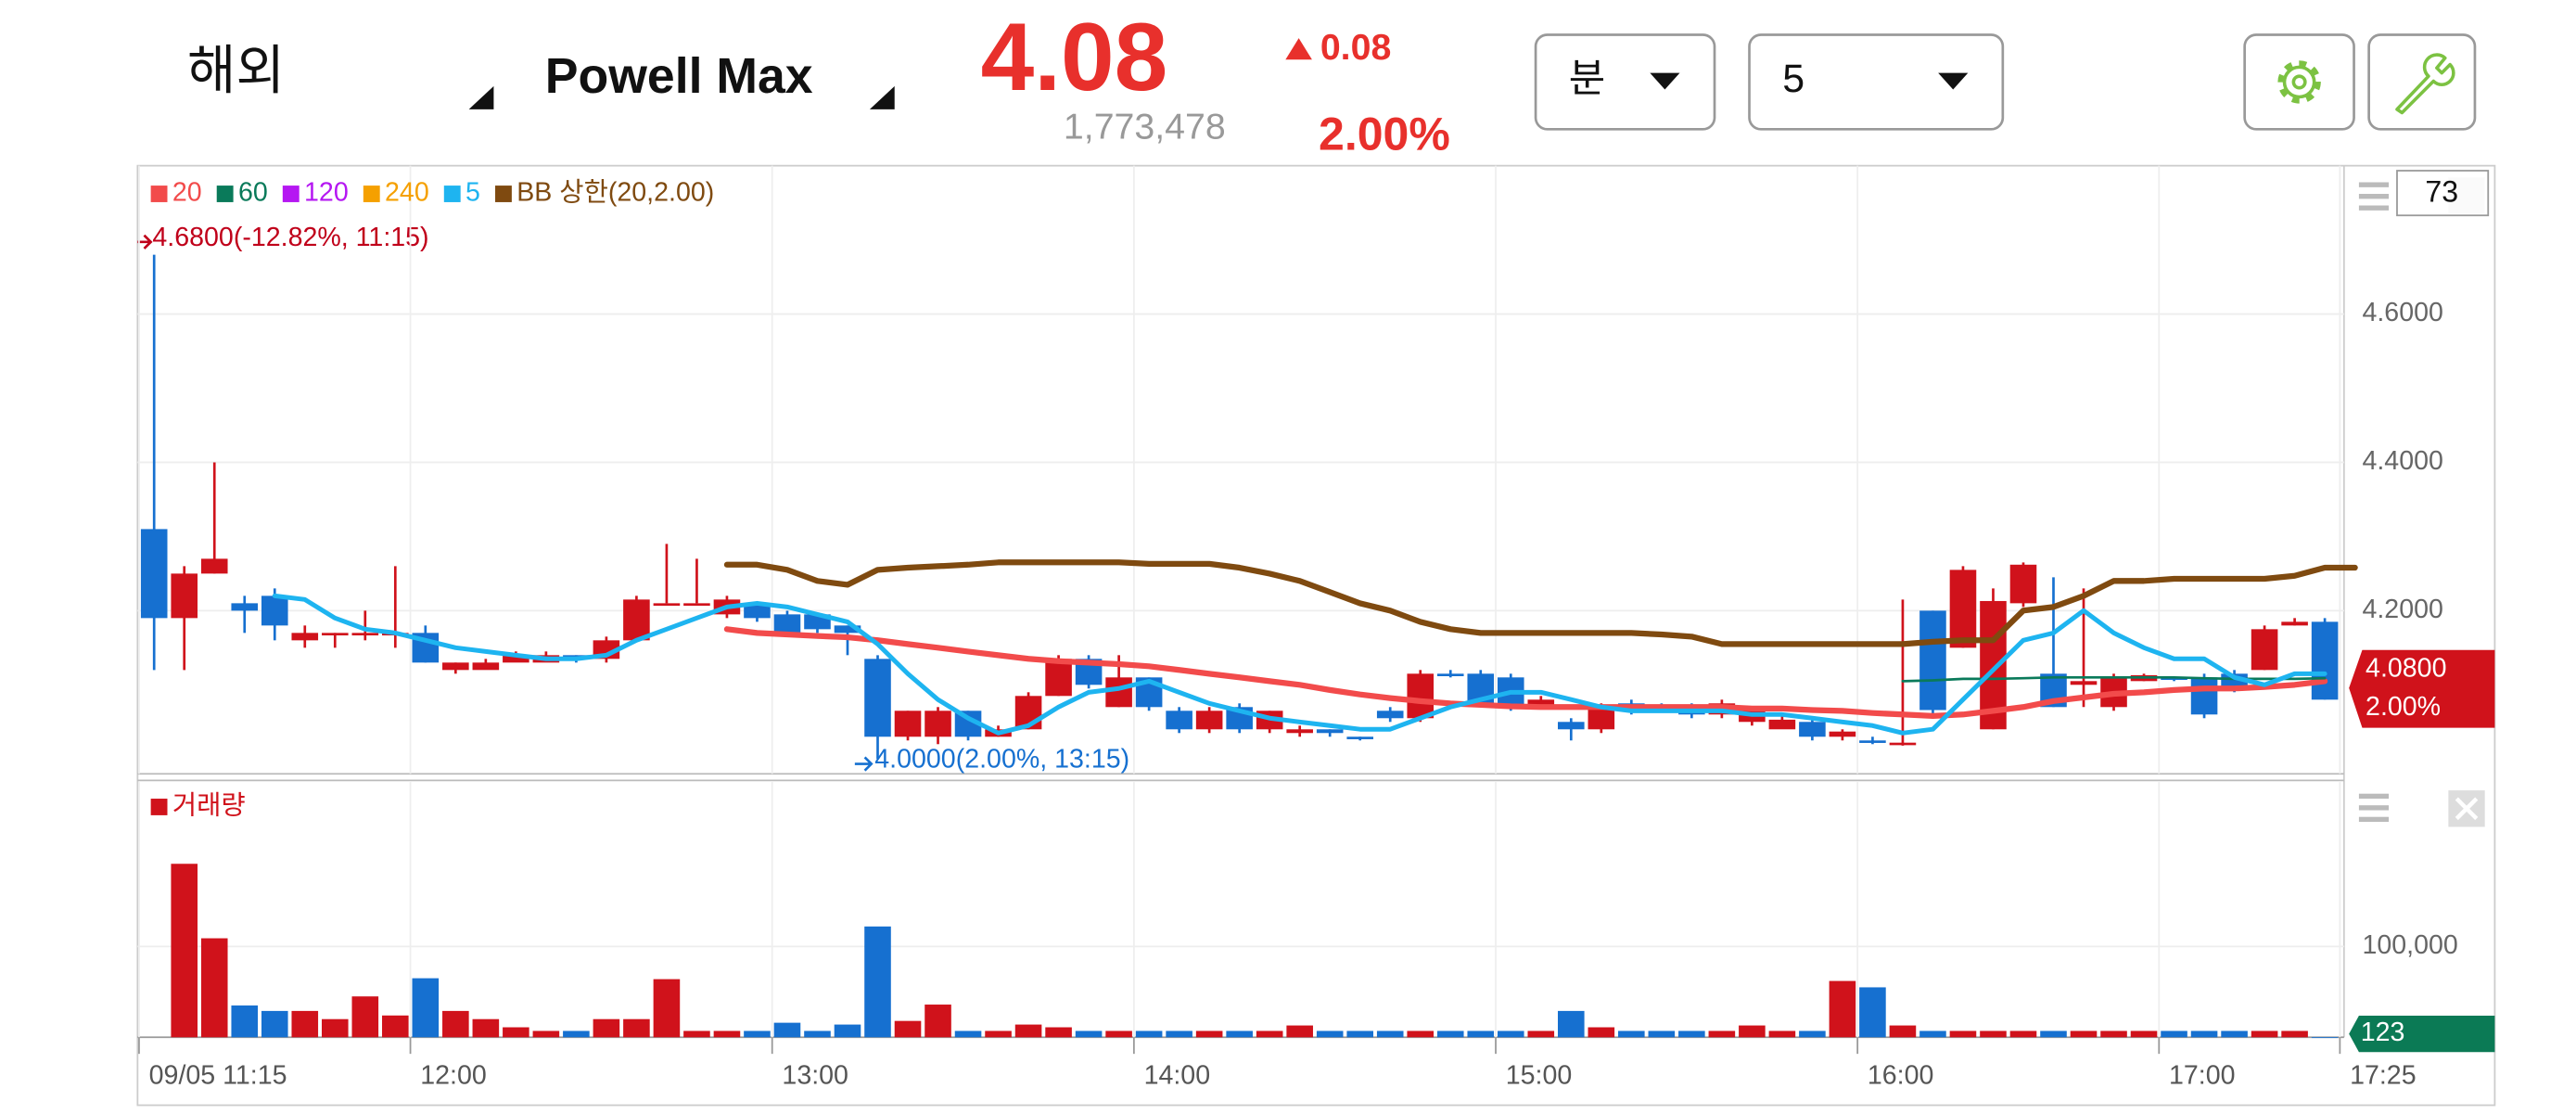 Image resolution: width=2576 pixels, height=1114 pixels. I want to click on dropdown-text: 분, so click(1587, 79).